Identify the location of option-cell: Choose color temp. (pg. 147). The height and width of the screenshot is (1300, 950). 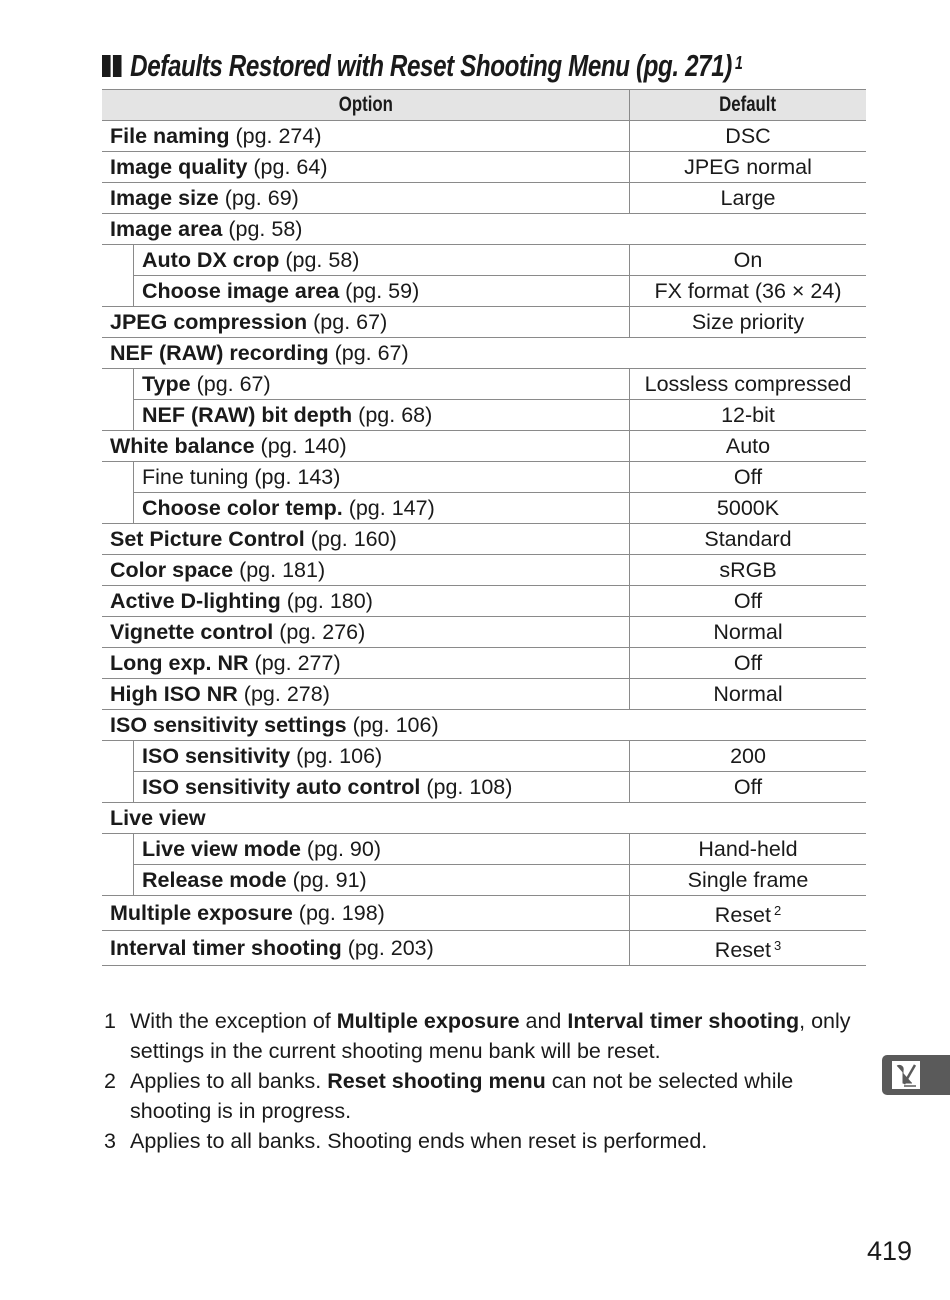
(381, 508).